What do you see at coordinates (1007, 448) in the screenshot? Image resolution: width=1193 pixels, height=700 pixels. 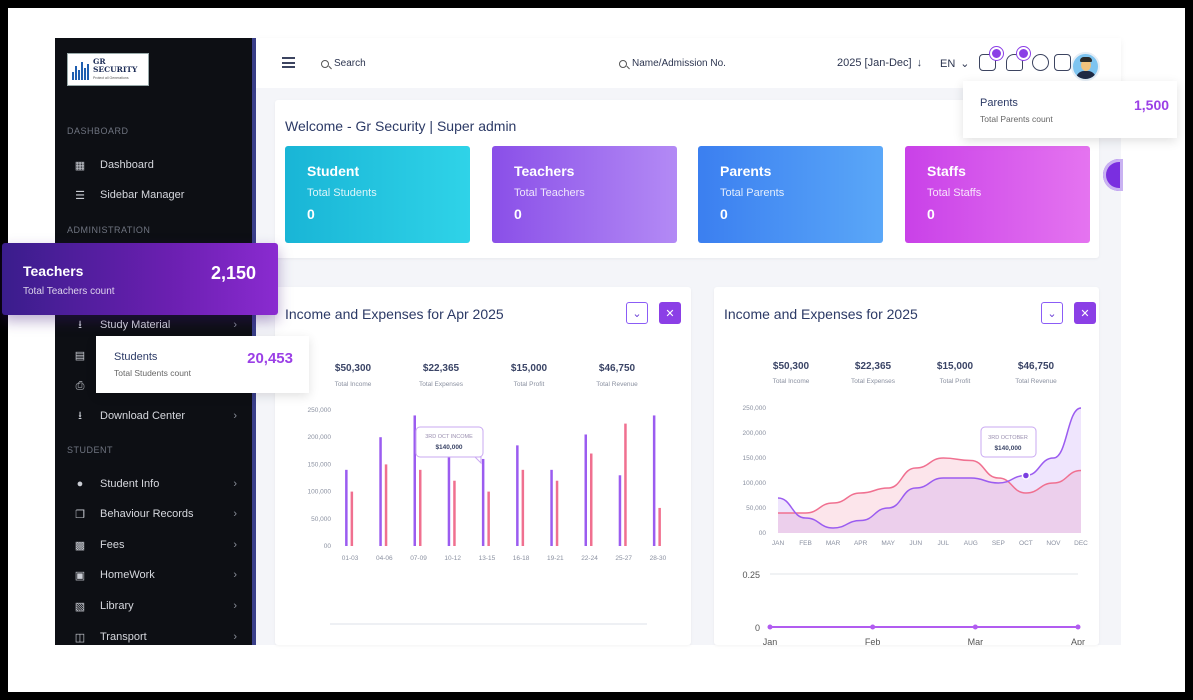 I see `tooltip-value: $140,000` at bounding box center [1007, 448].